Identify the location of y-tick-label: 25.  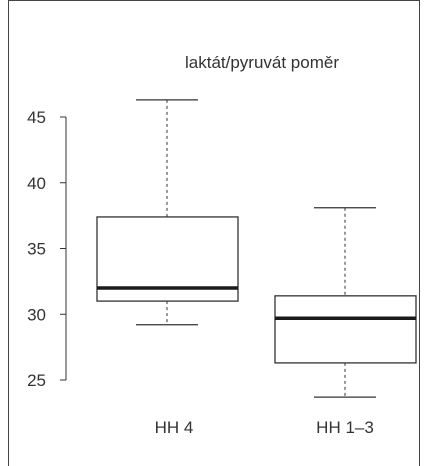
(36, 380).